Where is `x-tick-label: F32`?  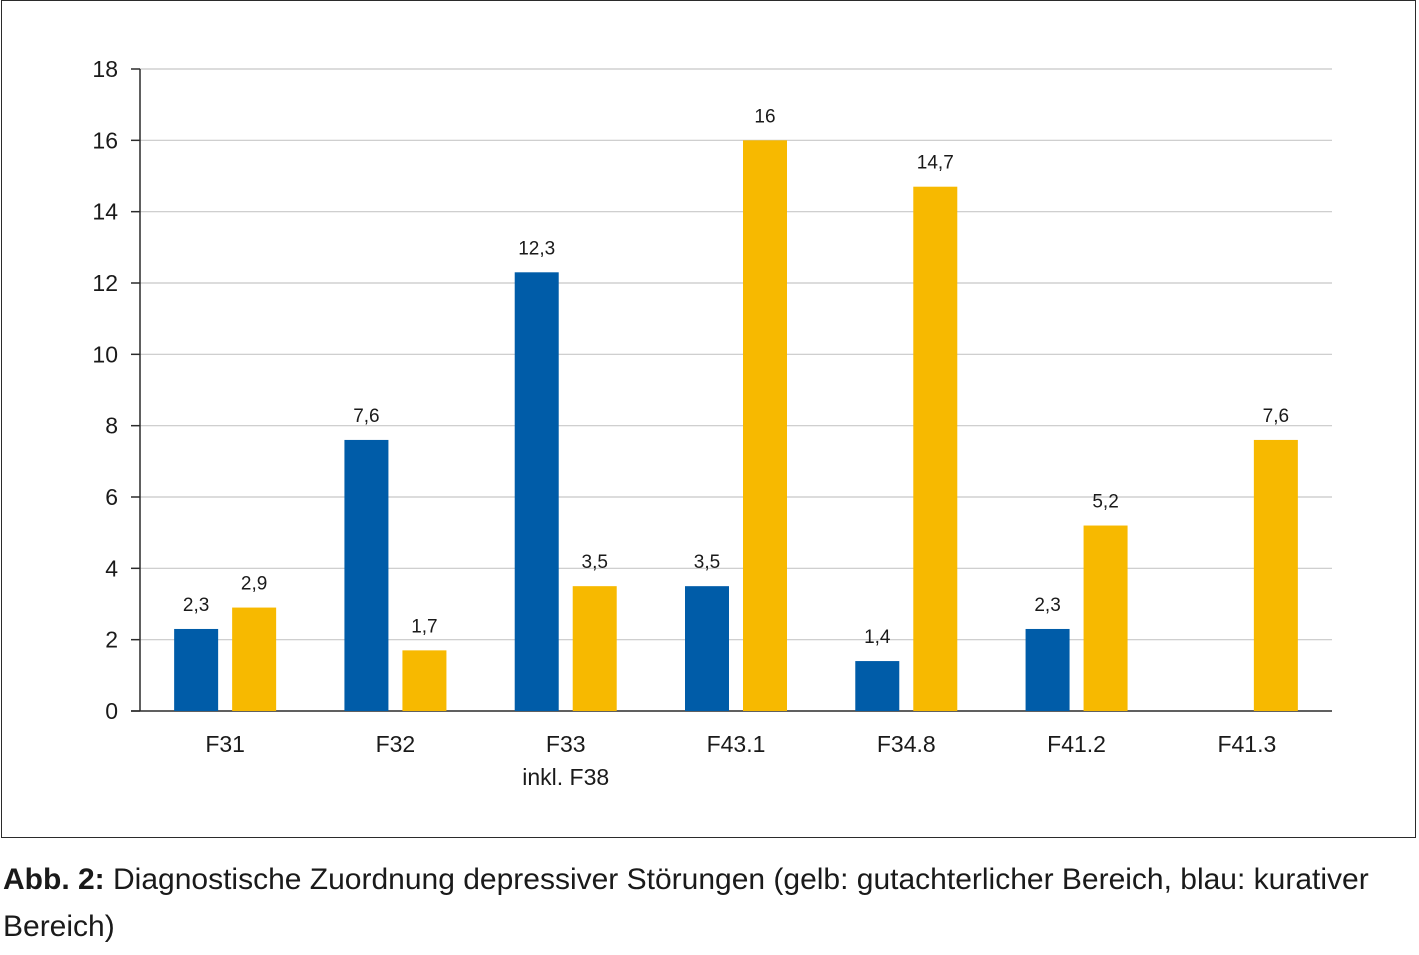
x-tick-label: F32 is located at coordinates (396, 744).